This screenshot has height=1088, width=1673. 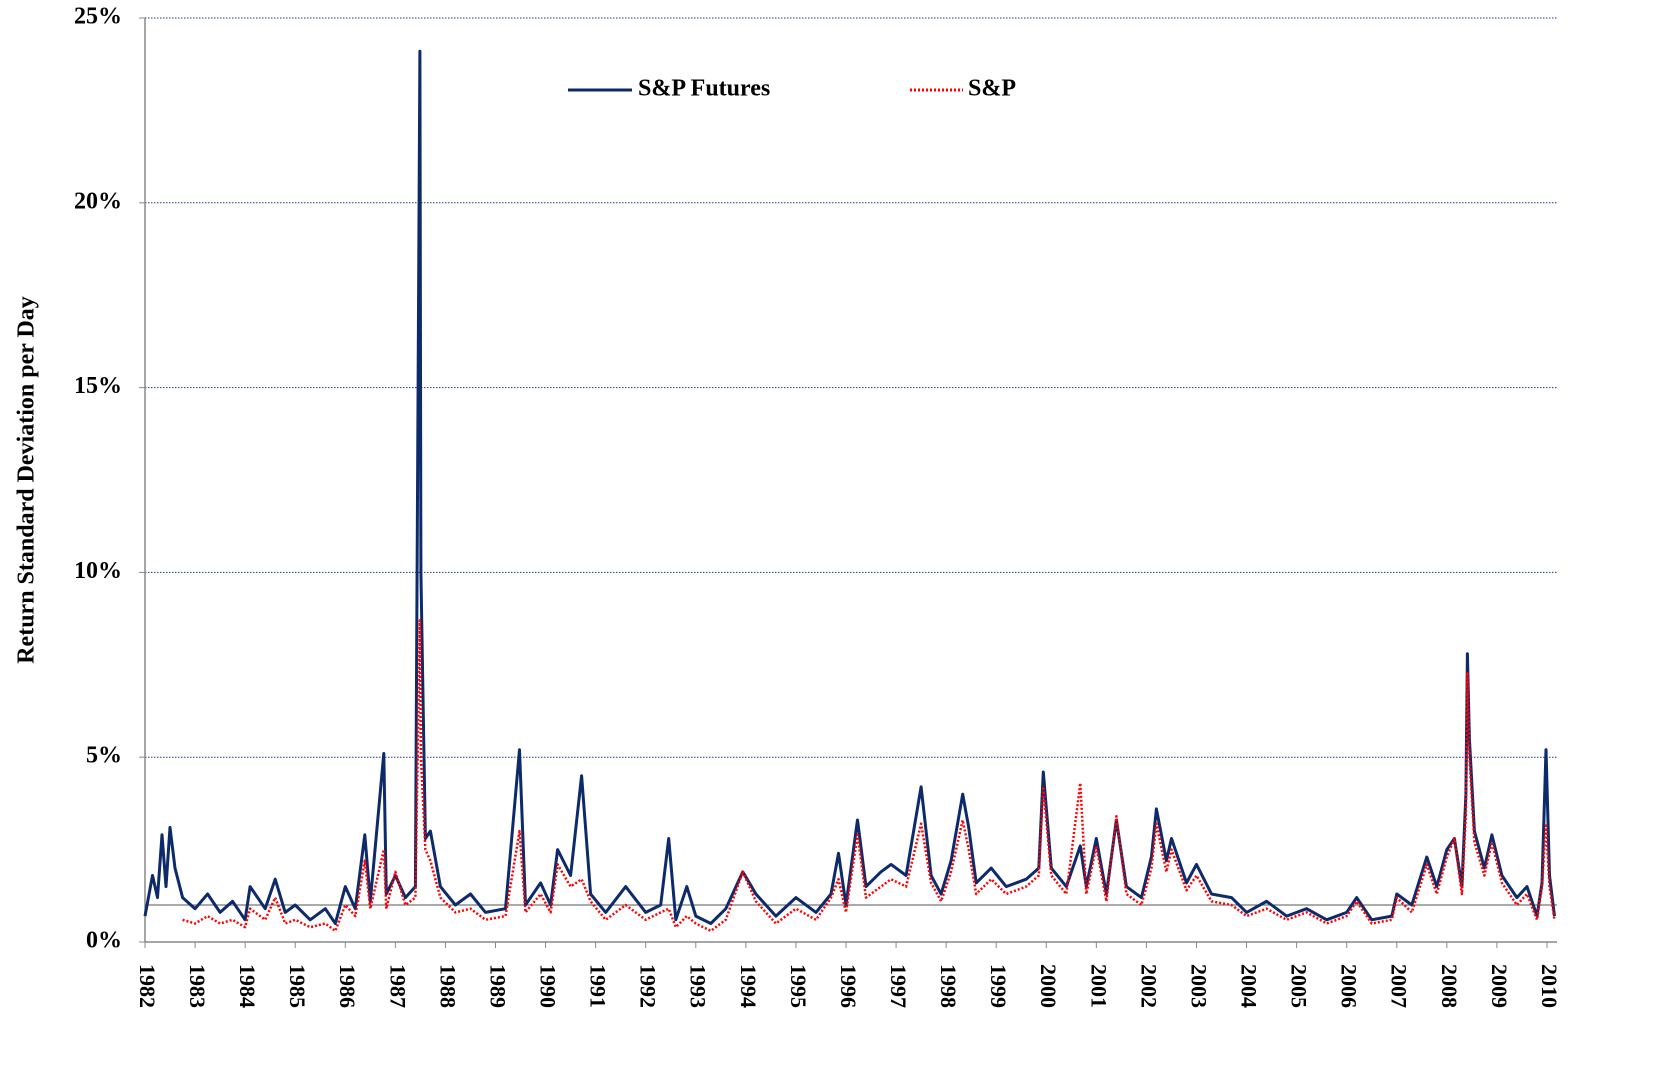 I want to click on x-tick-label: 1982, so click(x=147, y=986).